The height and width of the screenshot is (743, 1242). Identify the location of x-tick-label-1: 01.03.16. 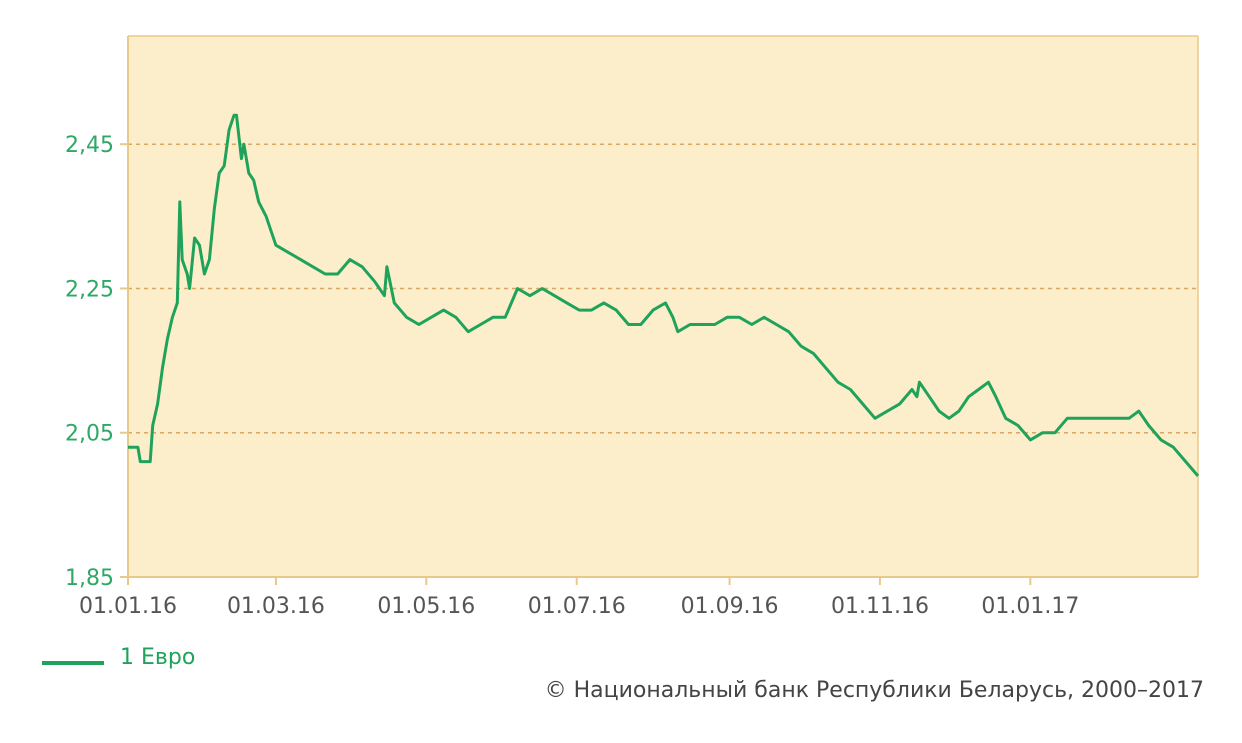
(276, 606).